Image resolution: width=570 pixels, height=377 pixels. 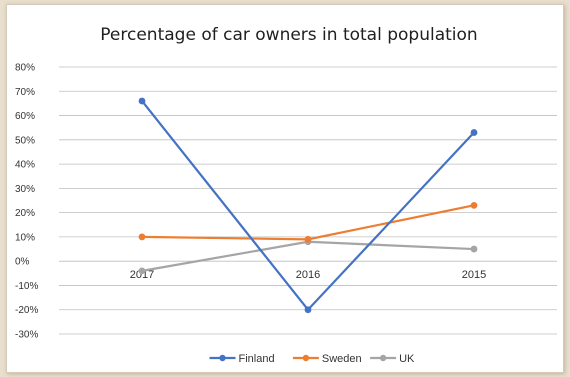 I want to click on x-category-label: 2017, so click(x=142, y=275).